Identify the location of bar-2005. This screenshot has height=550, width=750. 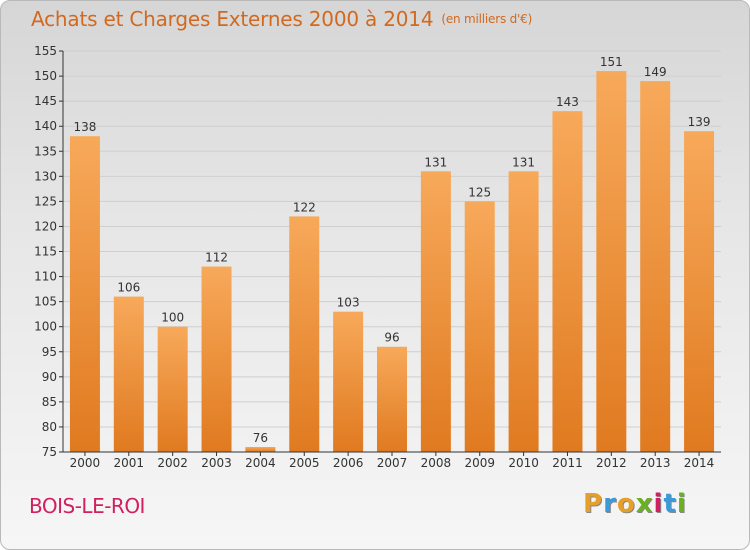
(304, 334).